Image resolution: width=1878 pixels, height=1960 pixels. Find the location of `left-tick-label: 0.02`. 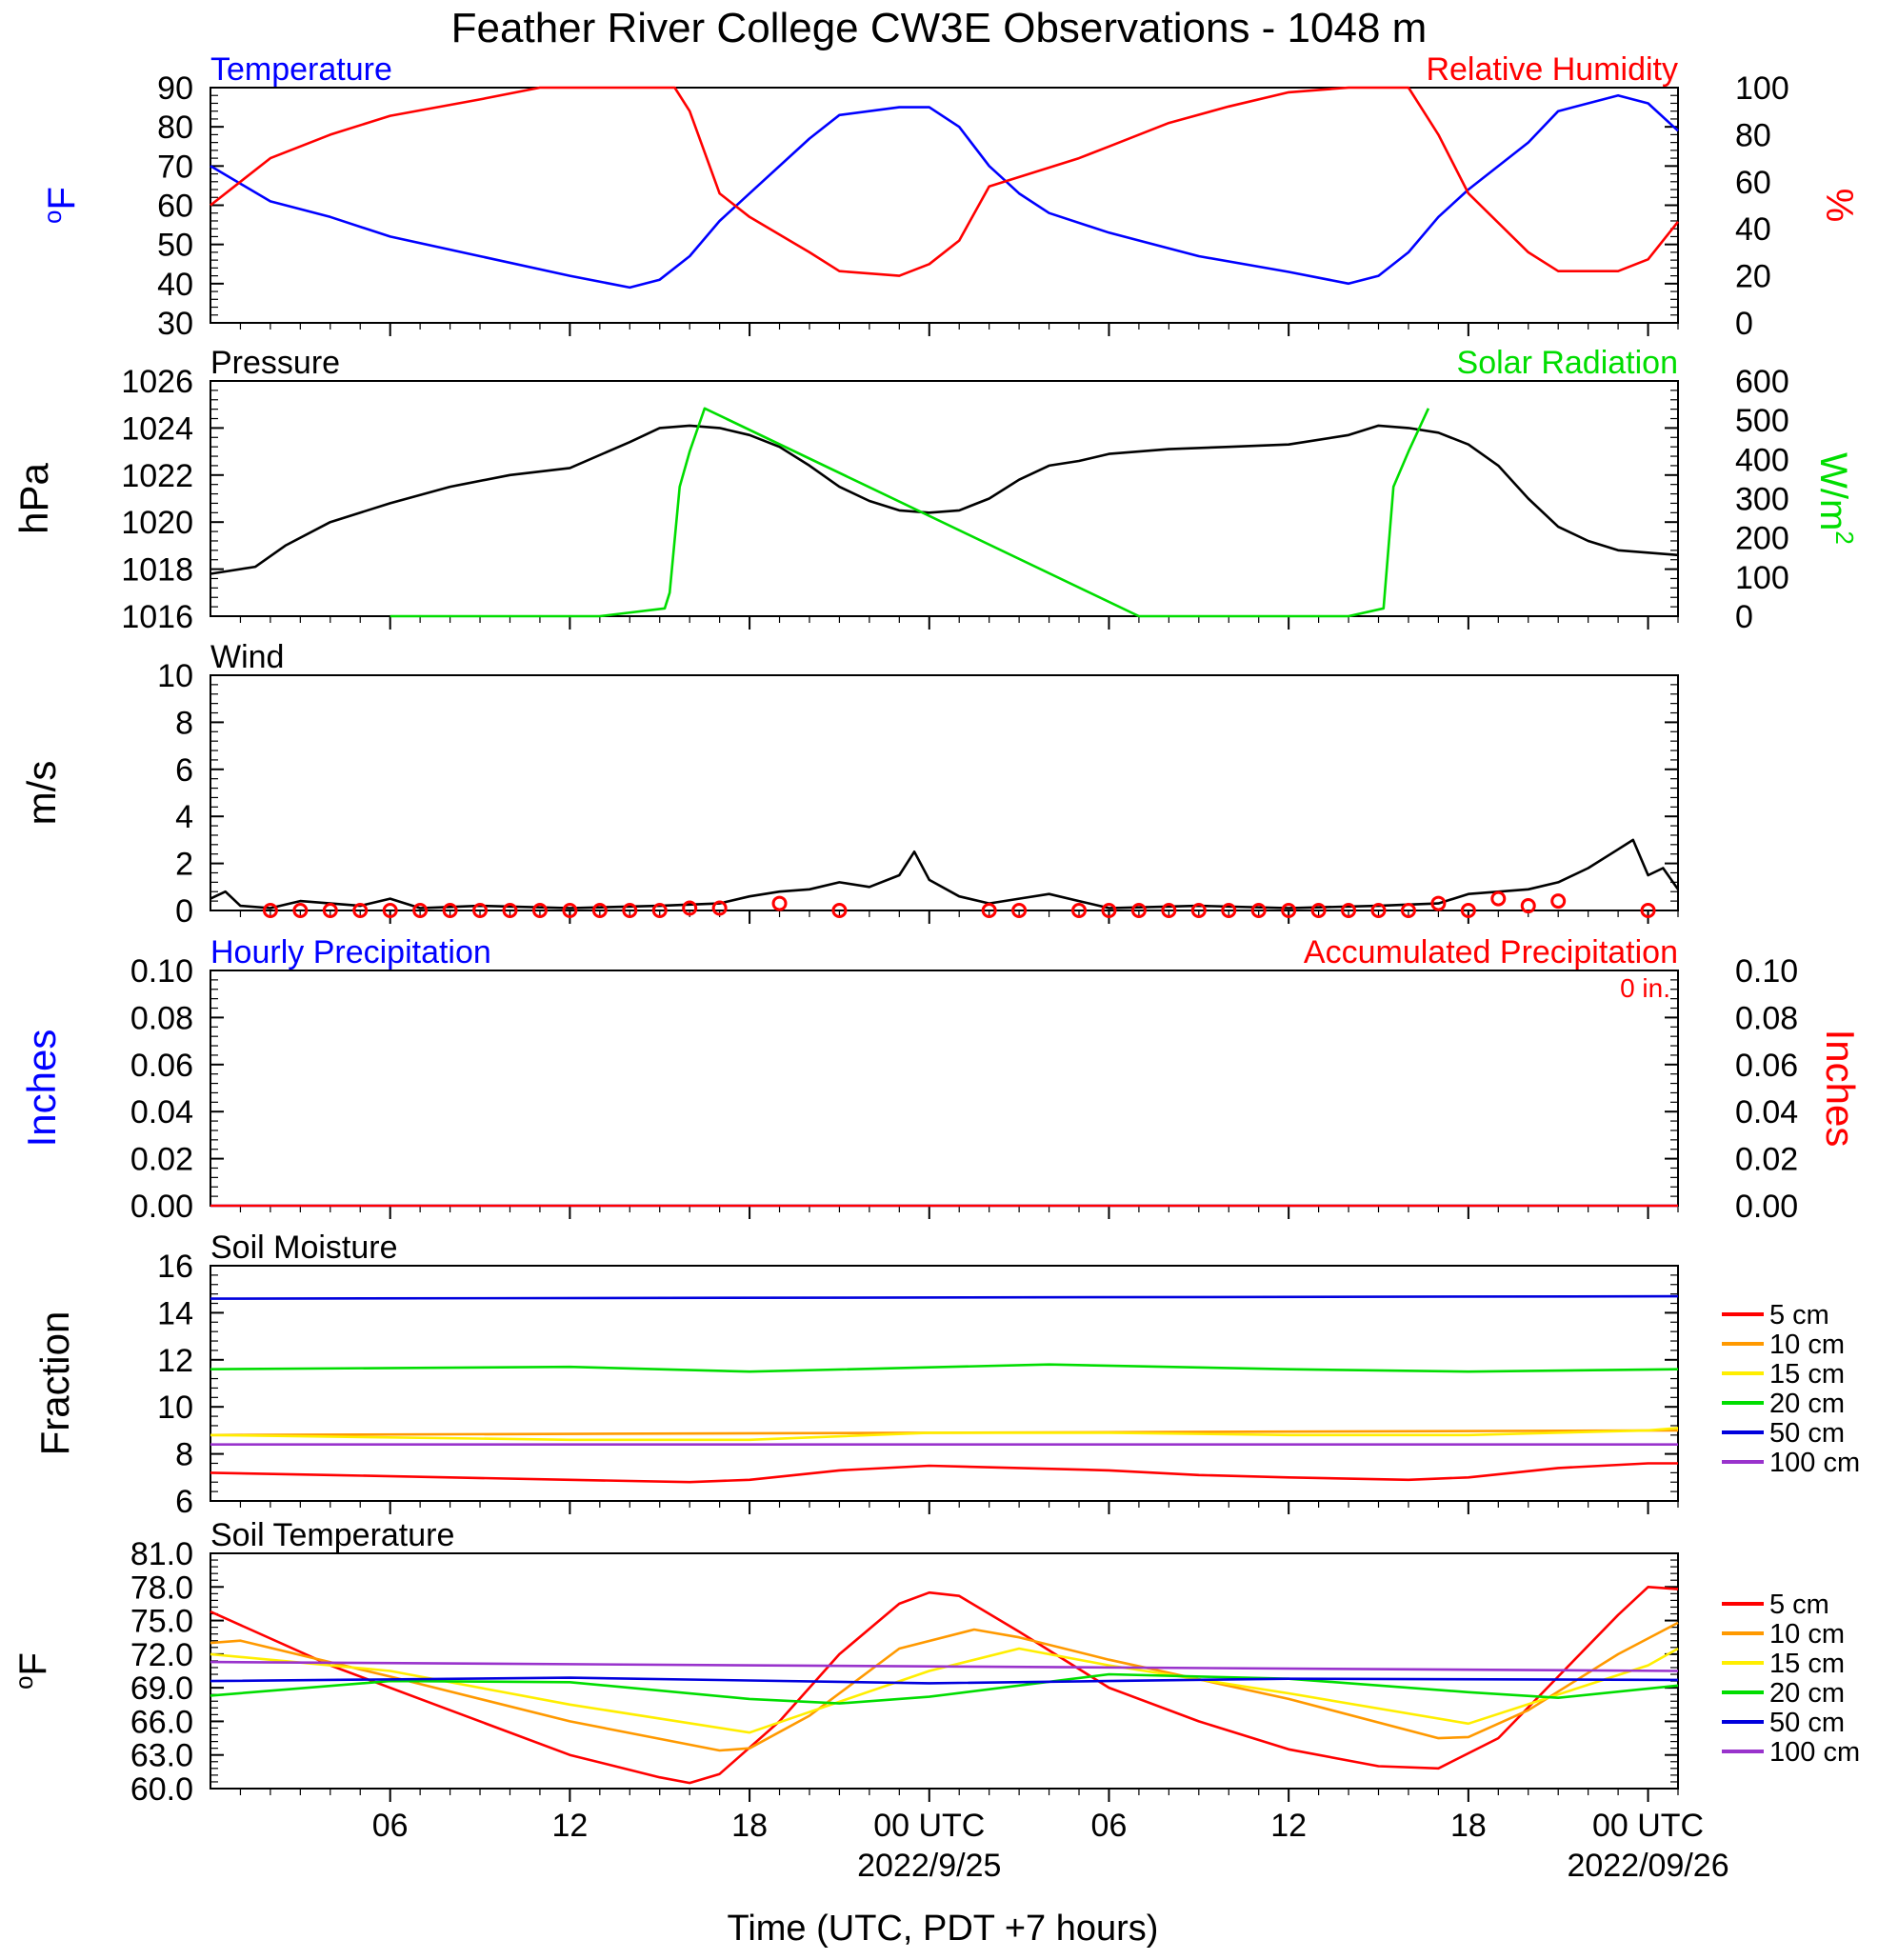

left-tick-label: 0.02 is located at coordinates (161, 1160).